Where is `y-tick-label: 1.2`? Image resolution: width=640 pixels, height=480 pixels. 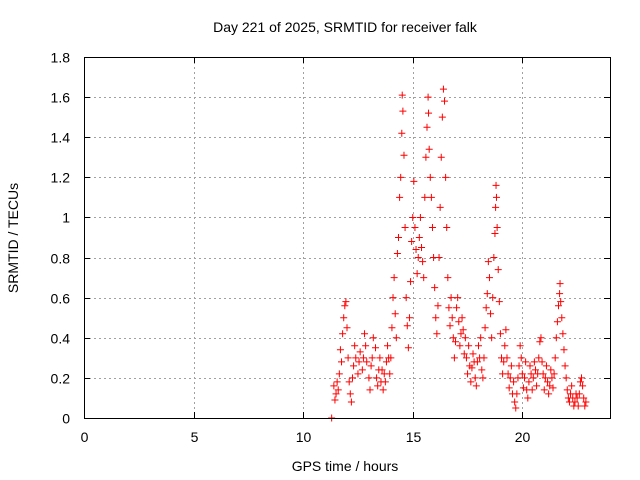
y-tick-label: 1.2 is located at coordinates (61, 178).